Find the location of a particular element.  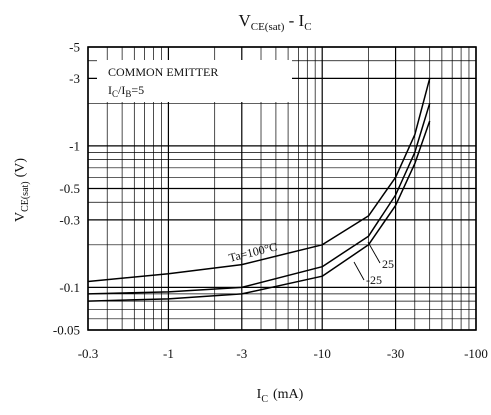

y-tick-label: -5 is located at coordinates (74, 47).